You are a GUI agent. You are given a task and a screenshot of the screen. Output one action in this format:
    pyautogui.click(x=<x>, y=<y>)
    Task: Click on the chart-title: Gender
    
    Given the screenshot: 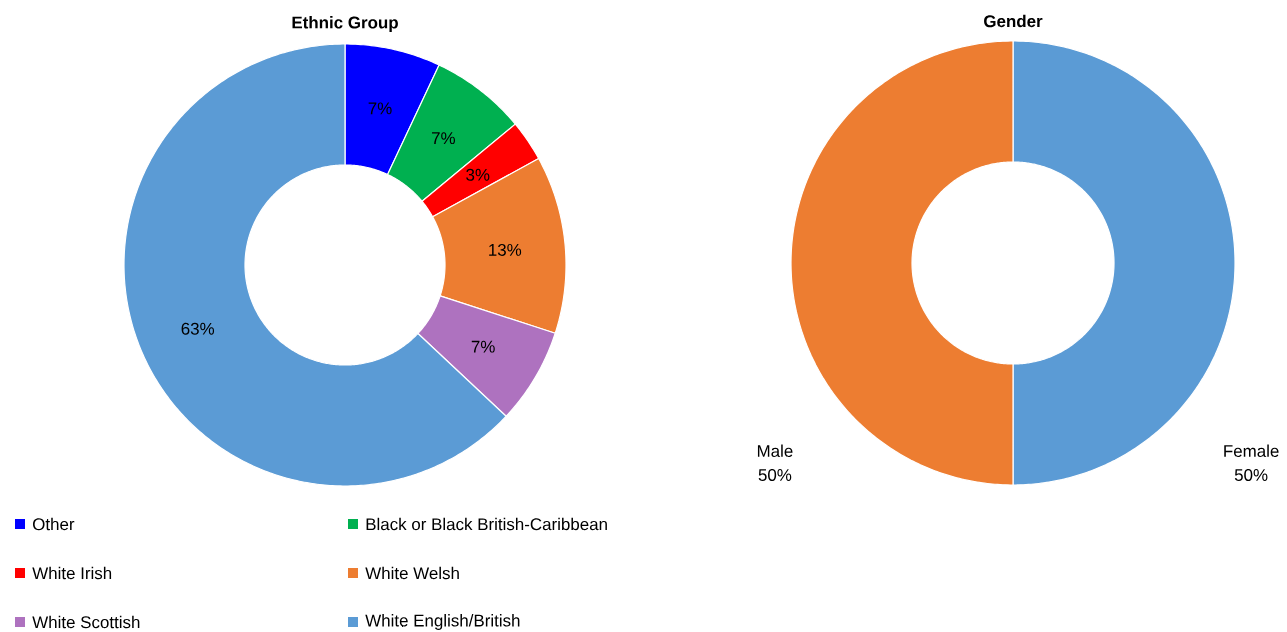 What is the action you would take?
    pyautogui.click(x=1013, y=21)
    